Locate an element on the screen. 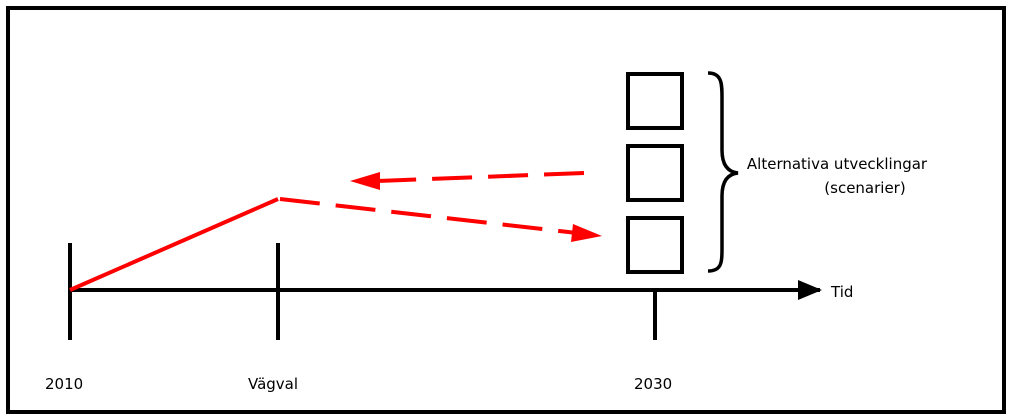  scenarios-label-line2: (scenarier) is located at coordinates (864, 188).